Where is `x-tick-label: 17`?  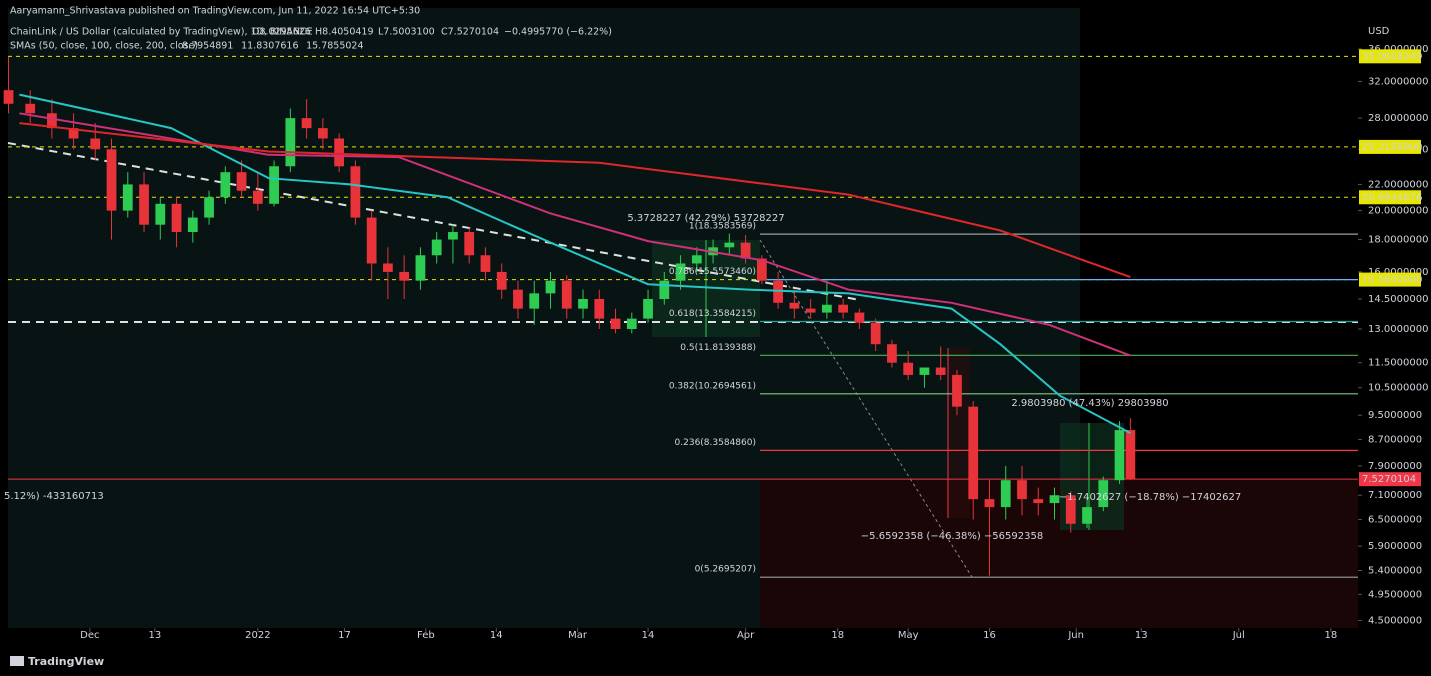
x-tick-label: 17 is located at coordinates (344, 635).